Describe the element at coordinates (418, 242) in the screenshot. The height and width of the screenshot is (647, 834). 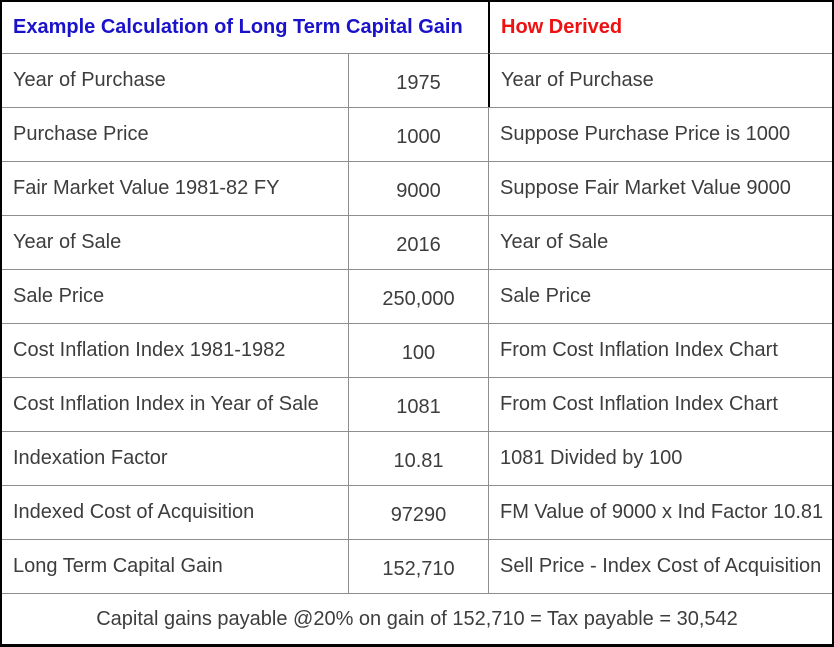
I see `row-value: 2016` at that location.